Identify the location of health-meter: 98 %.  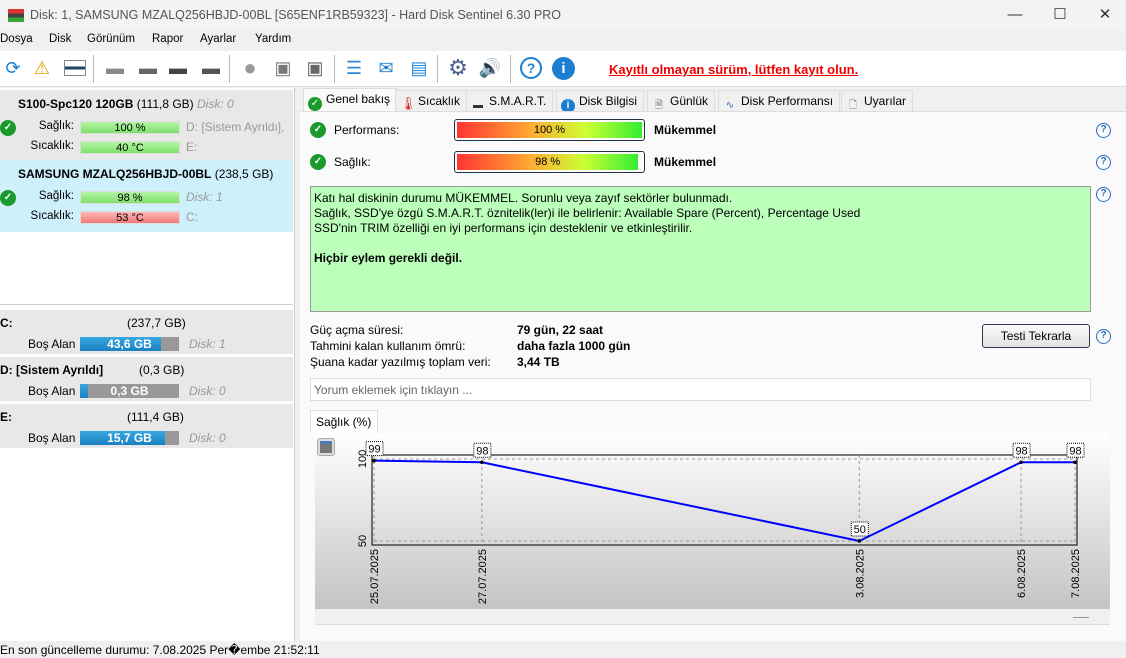
(549, 162).